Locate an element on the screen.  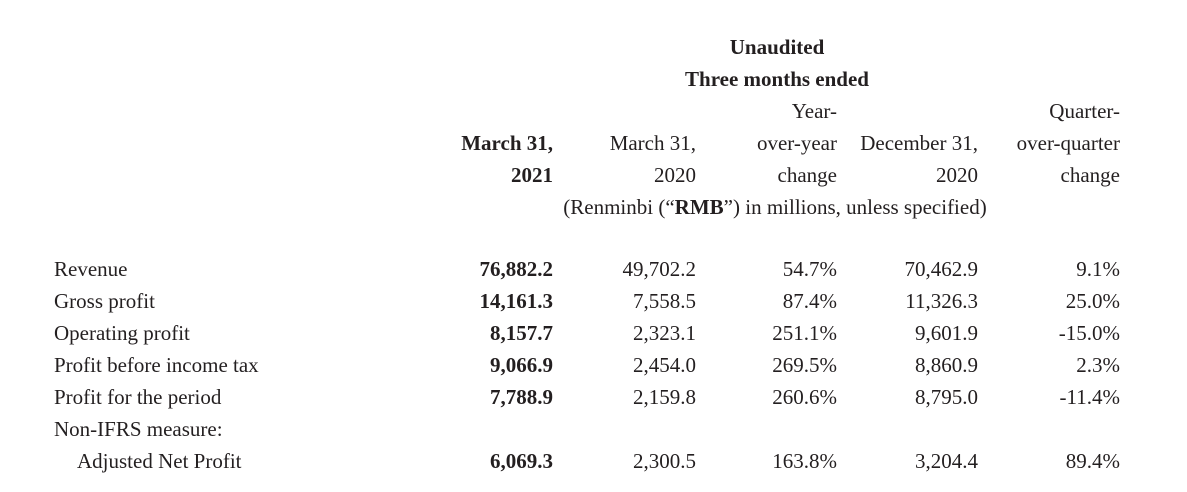
units-prefix: (Renminbi (“ is located at coordinates (619, 207).